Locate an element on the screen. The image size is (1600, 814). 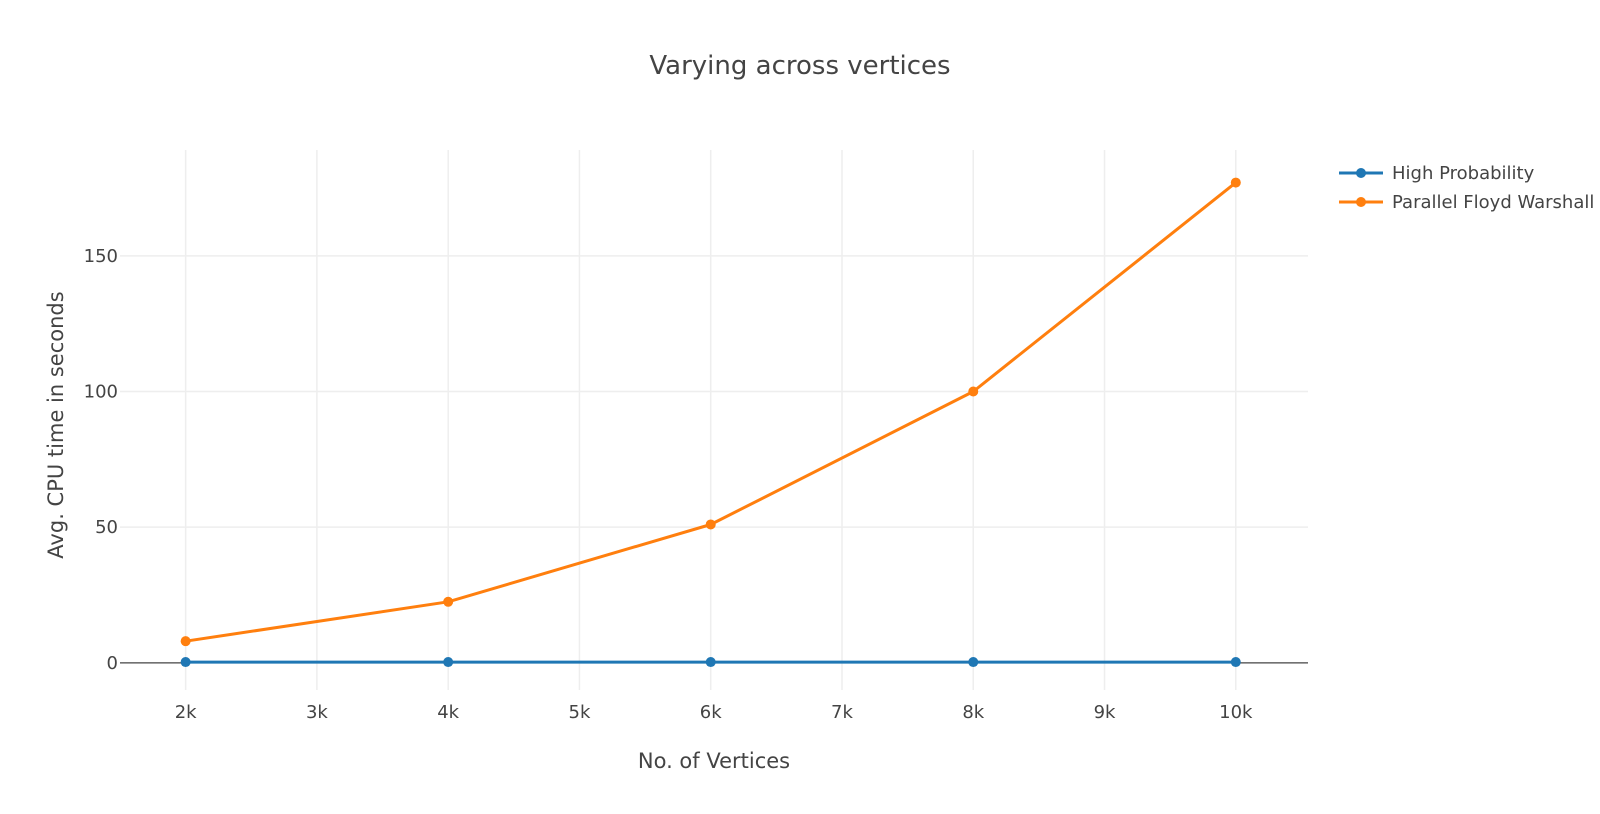
legend-item-high-probability: High Probability is located at coordinates (1437, 173).